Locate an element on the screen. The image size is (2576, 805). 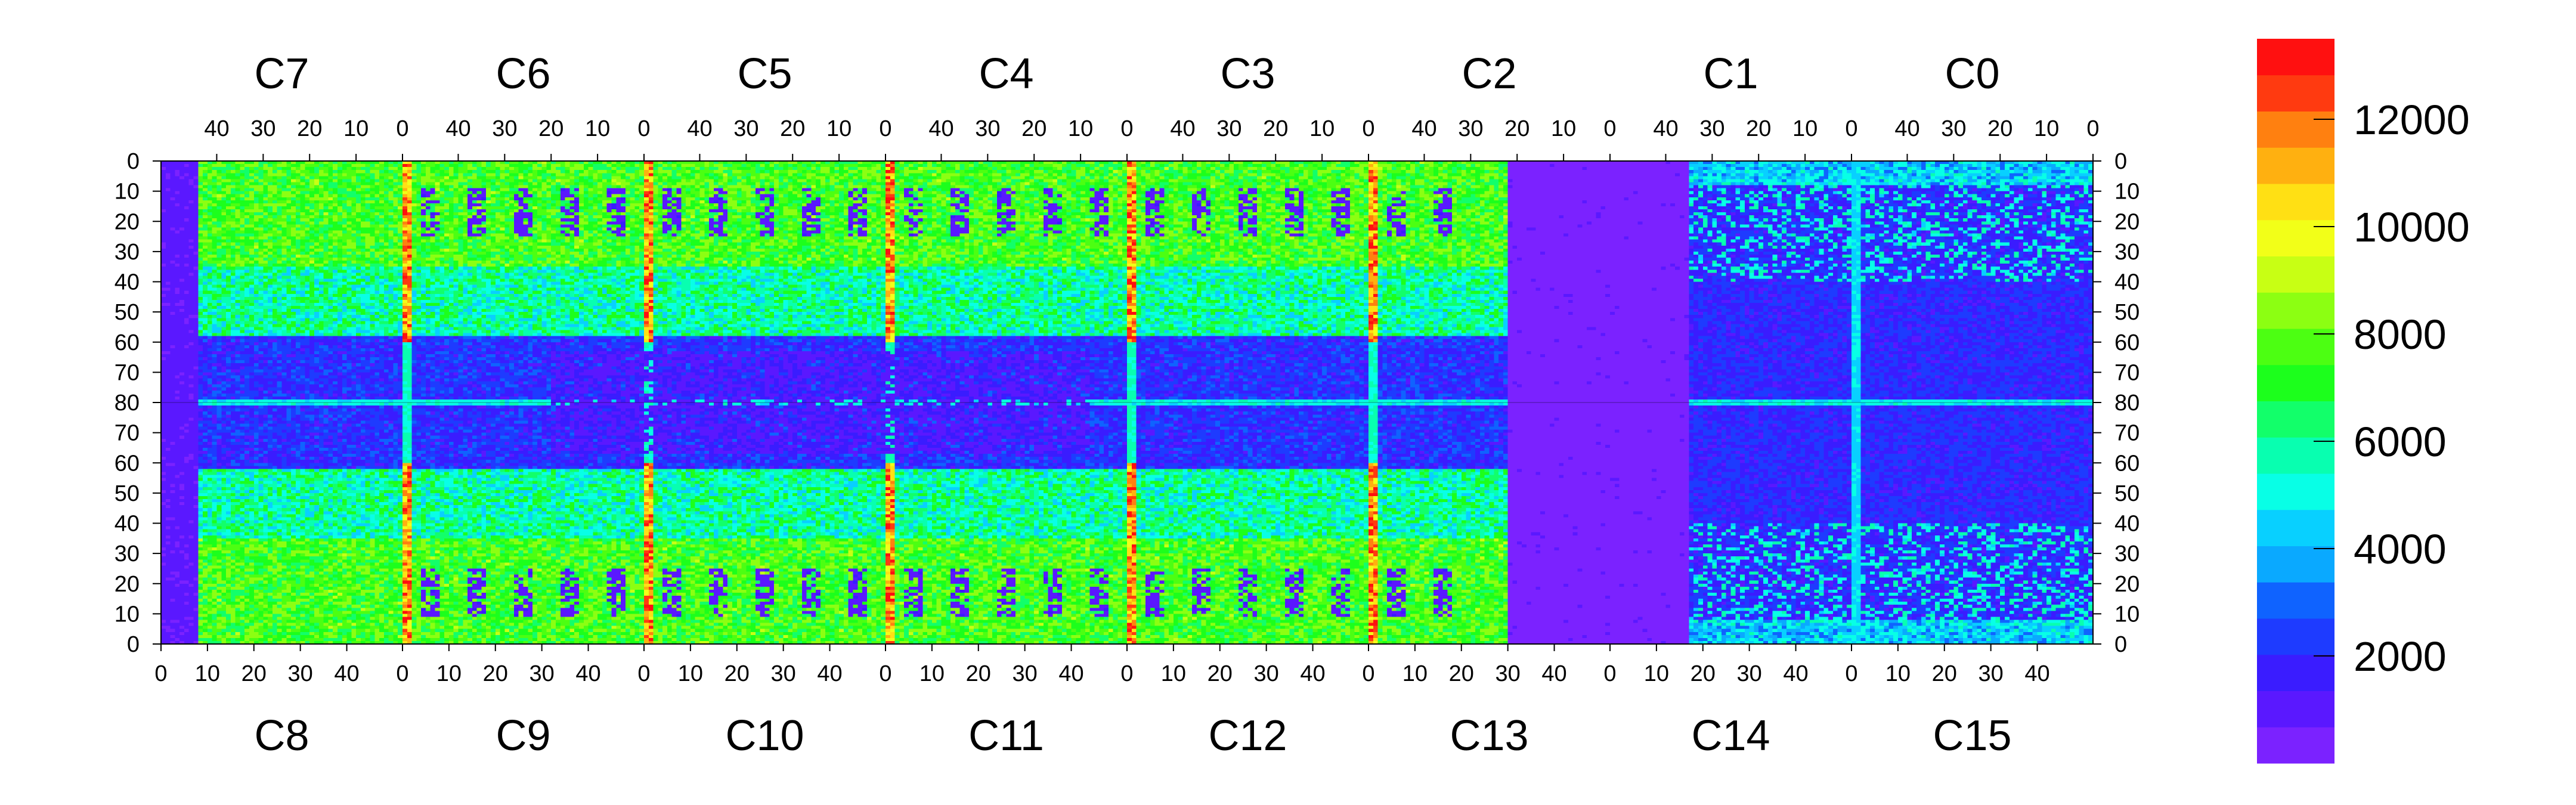
left-tick-label: 10 is located at coordinates (127, 614).